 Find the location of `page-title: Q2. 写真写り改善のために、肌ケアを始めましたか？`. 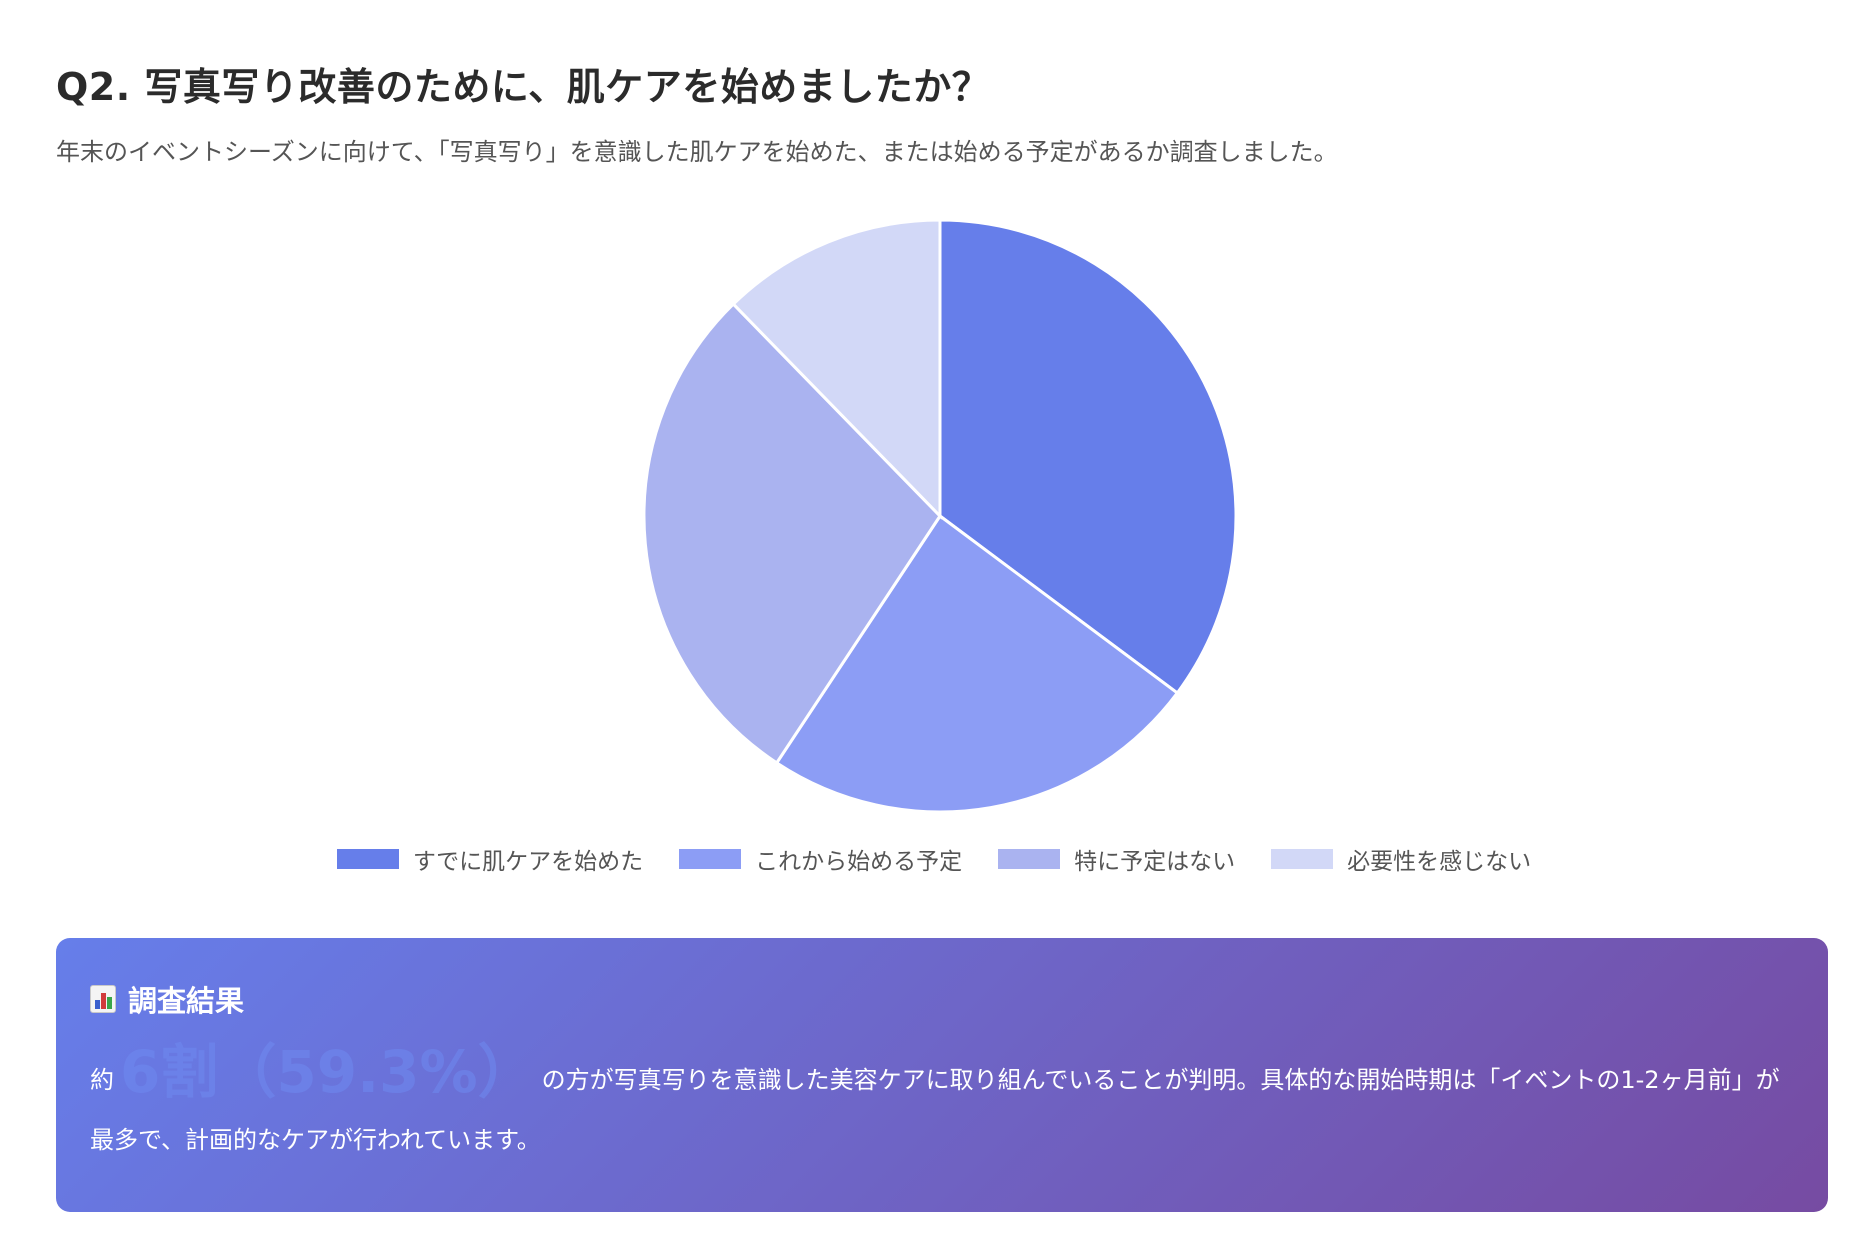

page-title: Q2. 写真写り改善のために、肌ケアを始めましたか？ is located at coordinates (523, 87).